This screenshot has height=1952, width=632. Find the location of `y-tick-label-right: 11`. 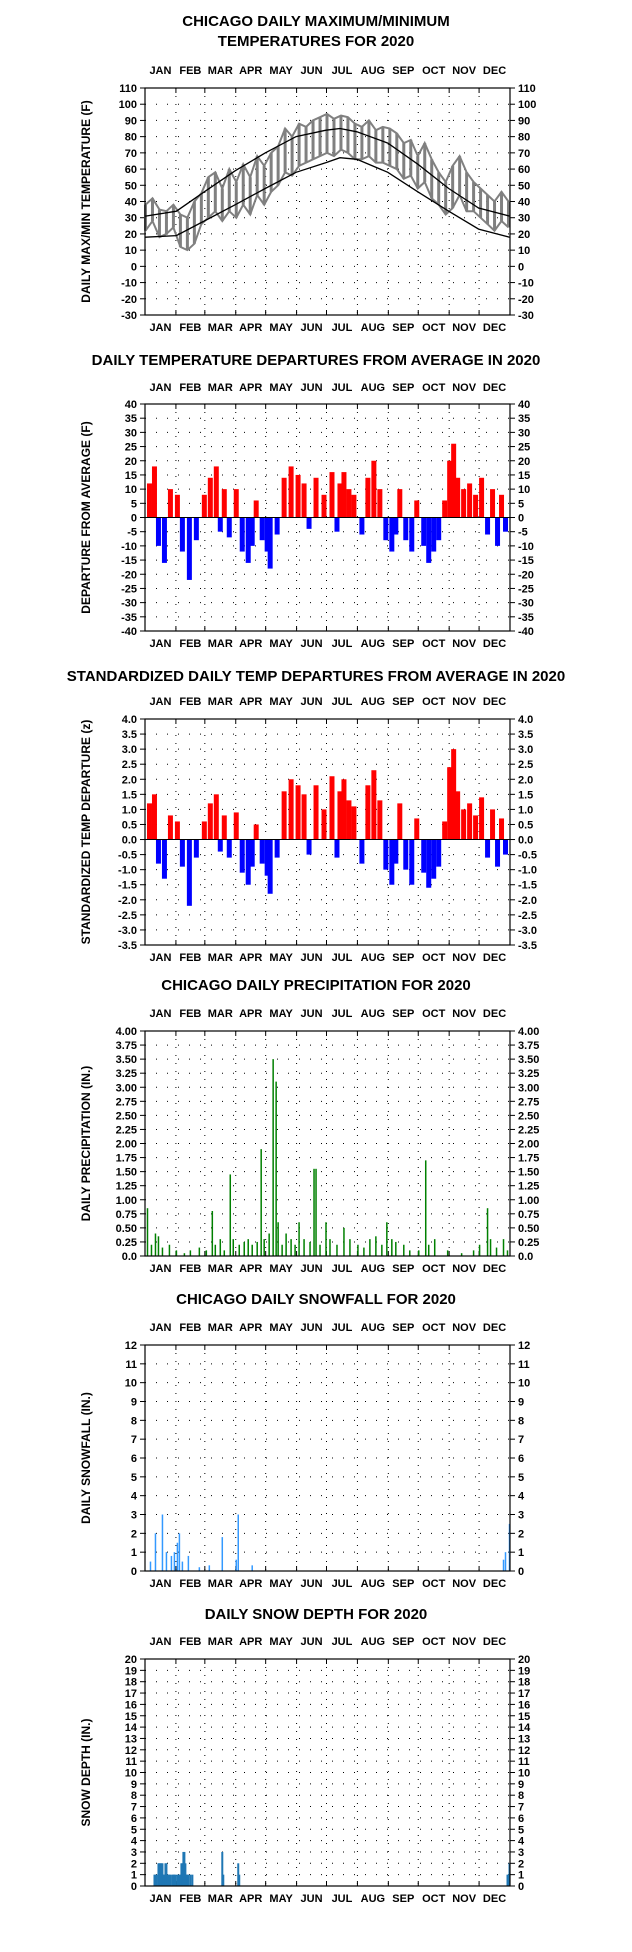

y-tick-label-right: 11 is located at coordinates (524, 1365).